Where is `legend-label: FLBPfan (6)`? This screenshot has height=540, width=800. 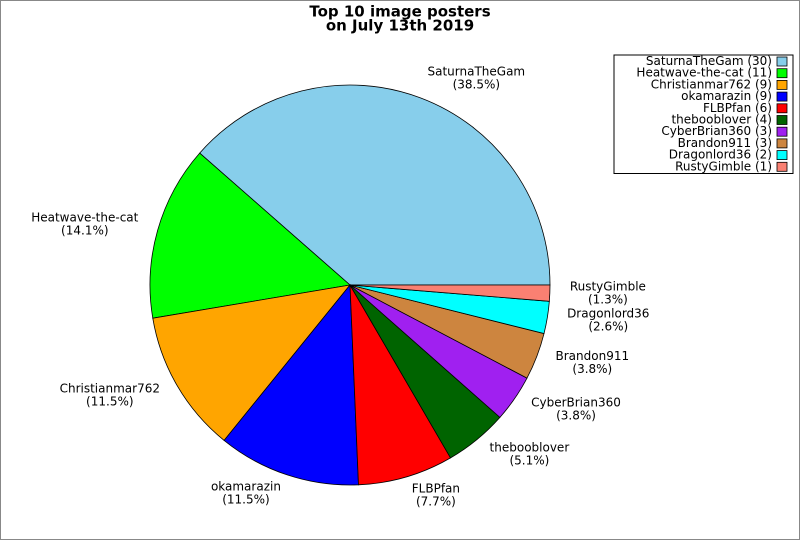 legend-label: FLBPfan (6) is located at coordinates (737, 108).